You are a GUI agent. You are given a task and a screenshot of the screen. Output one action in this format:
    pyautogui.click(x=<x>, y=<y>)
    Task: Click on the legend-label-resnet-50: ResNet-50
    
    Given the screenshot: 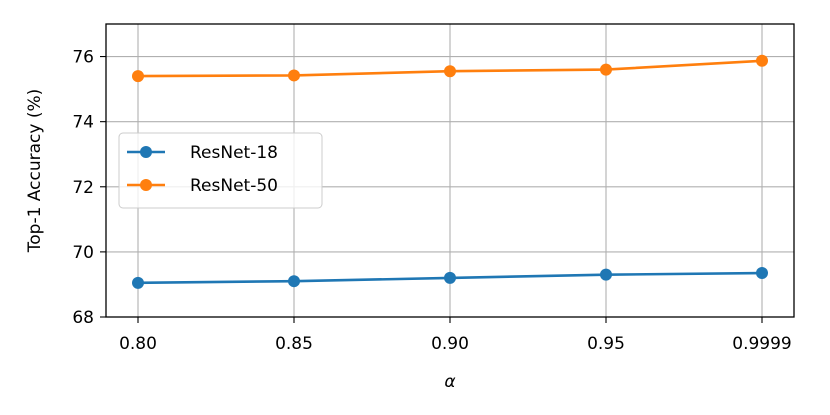 What is the action you would take?
    pyautogui.click(x=234, y=186)
    